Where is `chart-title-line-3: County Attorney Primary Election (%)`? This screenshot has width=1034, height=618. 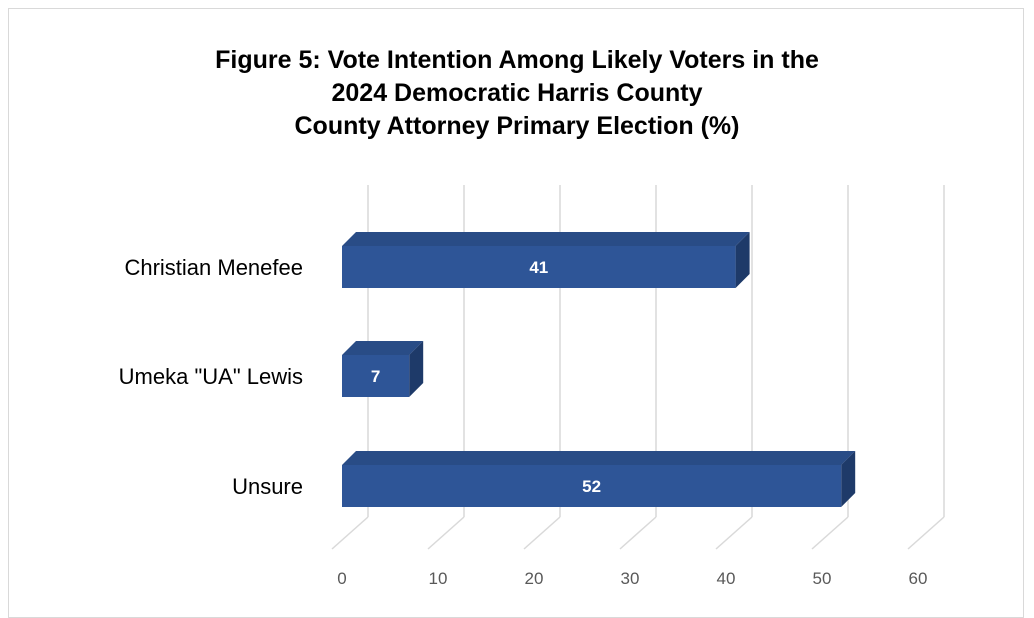
chart-title-line-3: County Attorney Primary Election (%) is located at coordinates (517, 126).